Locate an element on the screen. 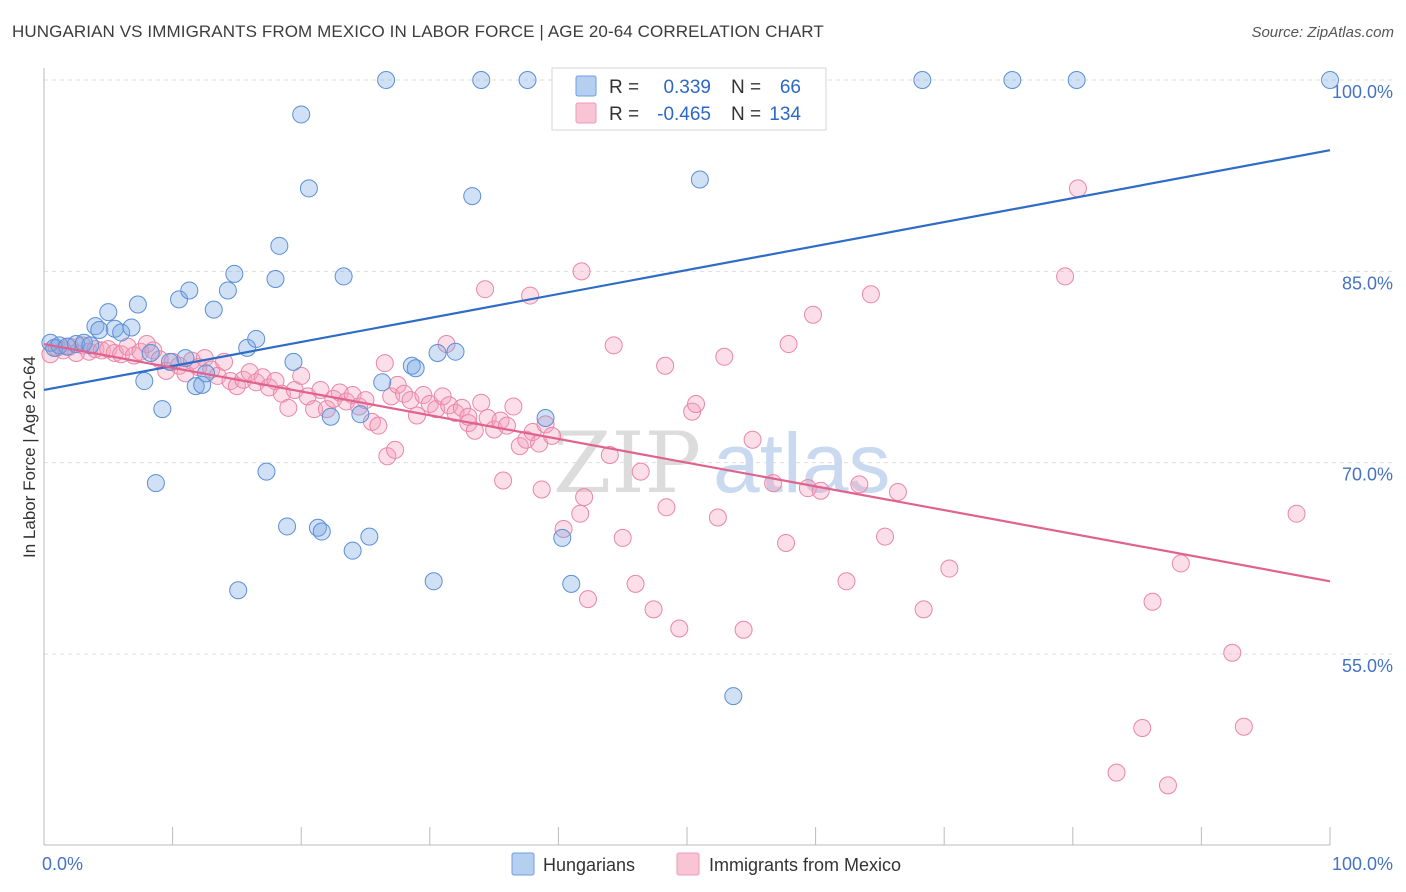 The width and height of the screenshot is (1406, 892). legend-r-value-1: 0.339 is located at coordinates (687, 87).